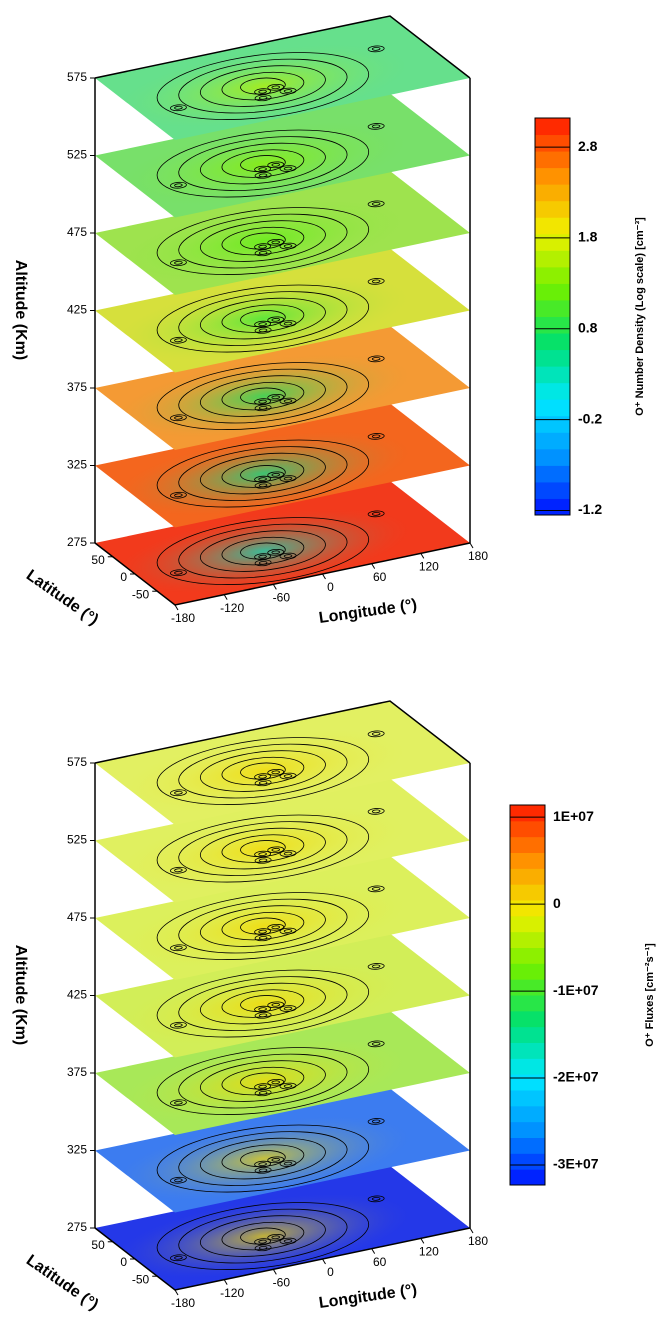 The width and height of the screenshot is (660, 1317). Describe the element at coordinates (77, 542) in the screenshot. I see `z-tick-label: 275` at that location.